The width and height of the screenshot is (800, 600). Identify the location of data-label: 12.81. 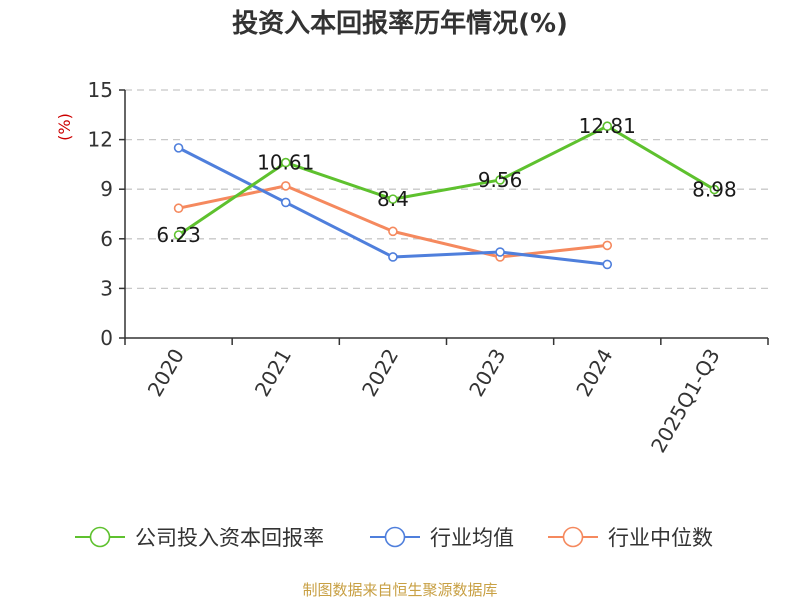
(607, 126).